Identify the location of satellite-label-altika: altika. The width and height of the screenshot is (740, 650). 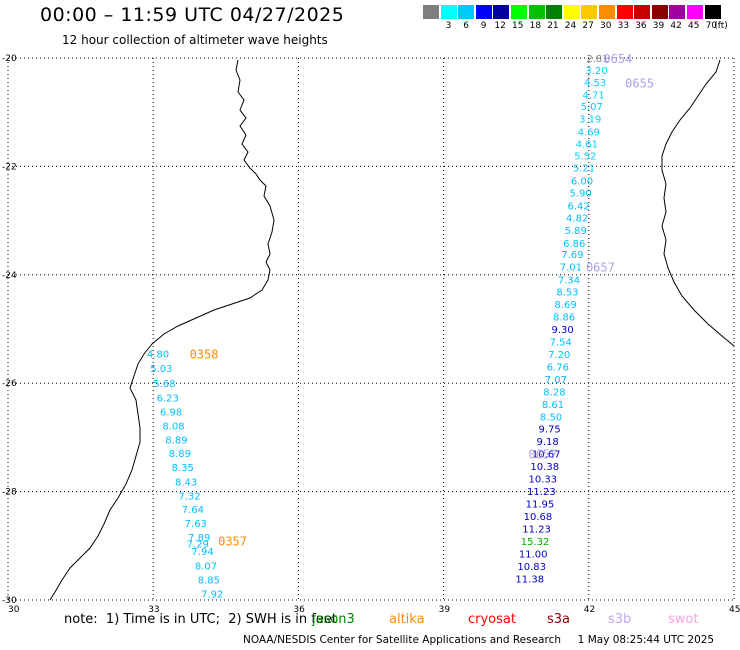
(407, 619).